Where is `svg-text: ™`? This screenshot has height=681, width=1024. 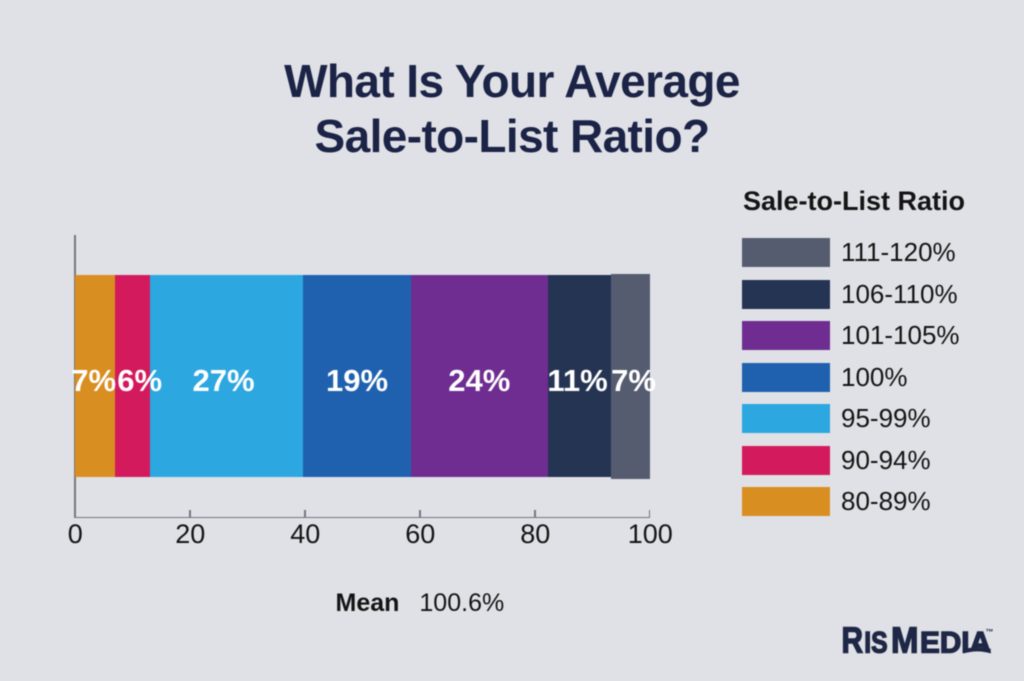
svg-text: ™ is located at coordinates (989, 632).